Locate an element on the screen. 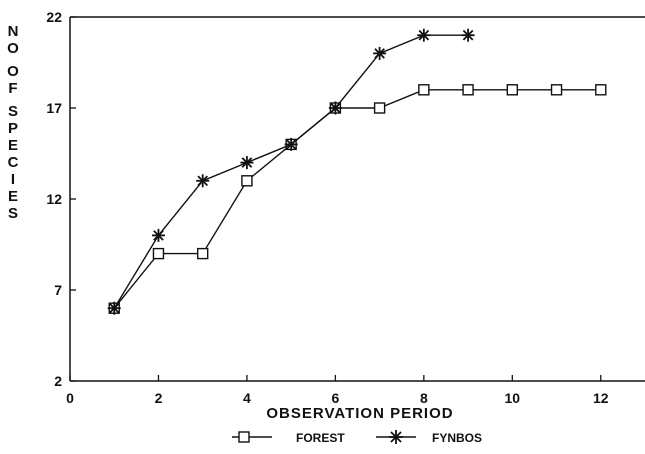 The image size is (645, 454). x-tick-label: 4 is located at coordinates (247, 398).